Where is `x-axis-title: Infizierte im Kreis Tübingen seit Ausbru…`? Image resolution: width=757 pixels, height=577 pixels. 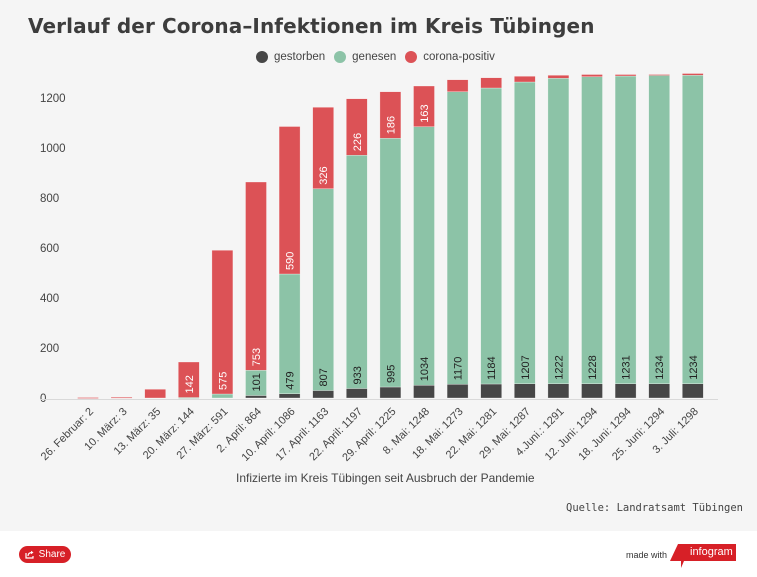 x-axis-title: Infizierte im Kreis Tübingen seit Ausbru… is located at coordinates (385, 478).